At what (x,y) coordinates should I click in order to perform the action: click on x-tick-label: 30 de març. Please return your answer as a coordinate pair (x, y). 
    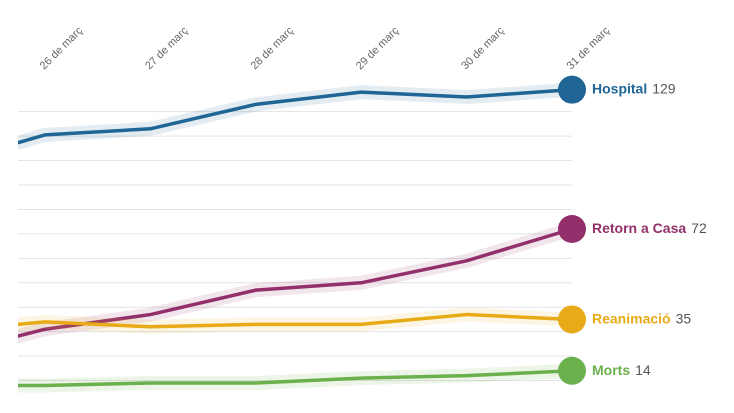
    Looking at the image, I should click on (483, 48).